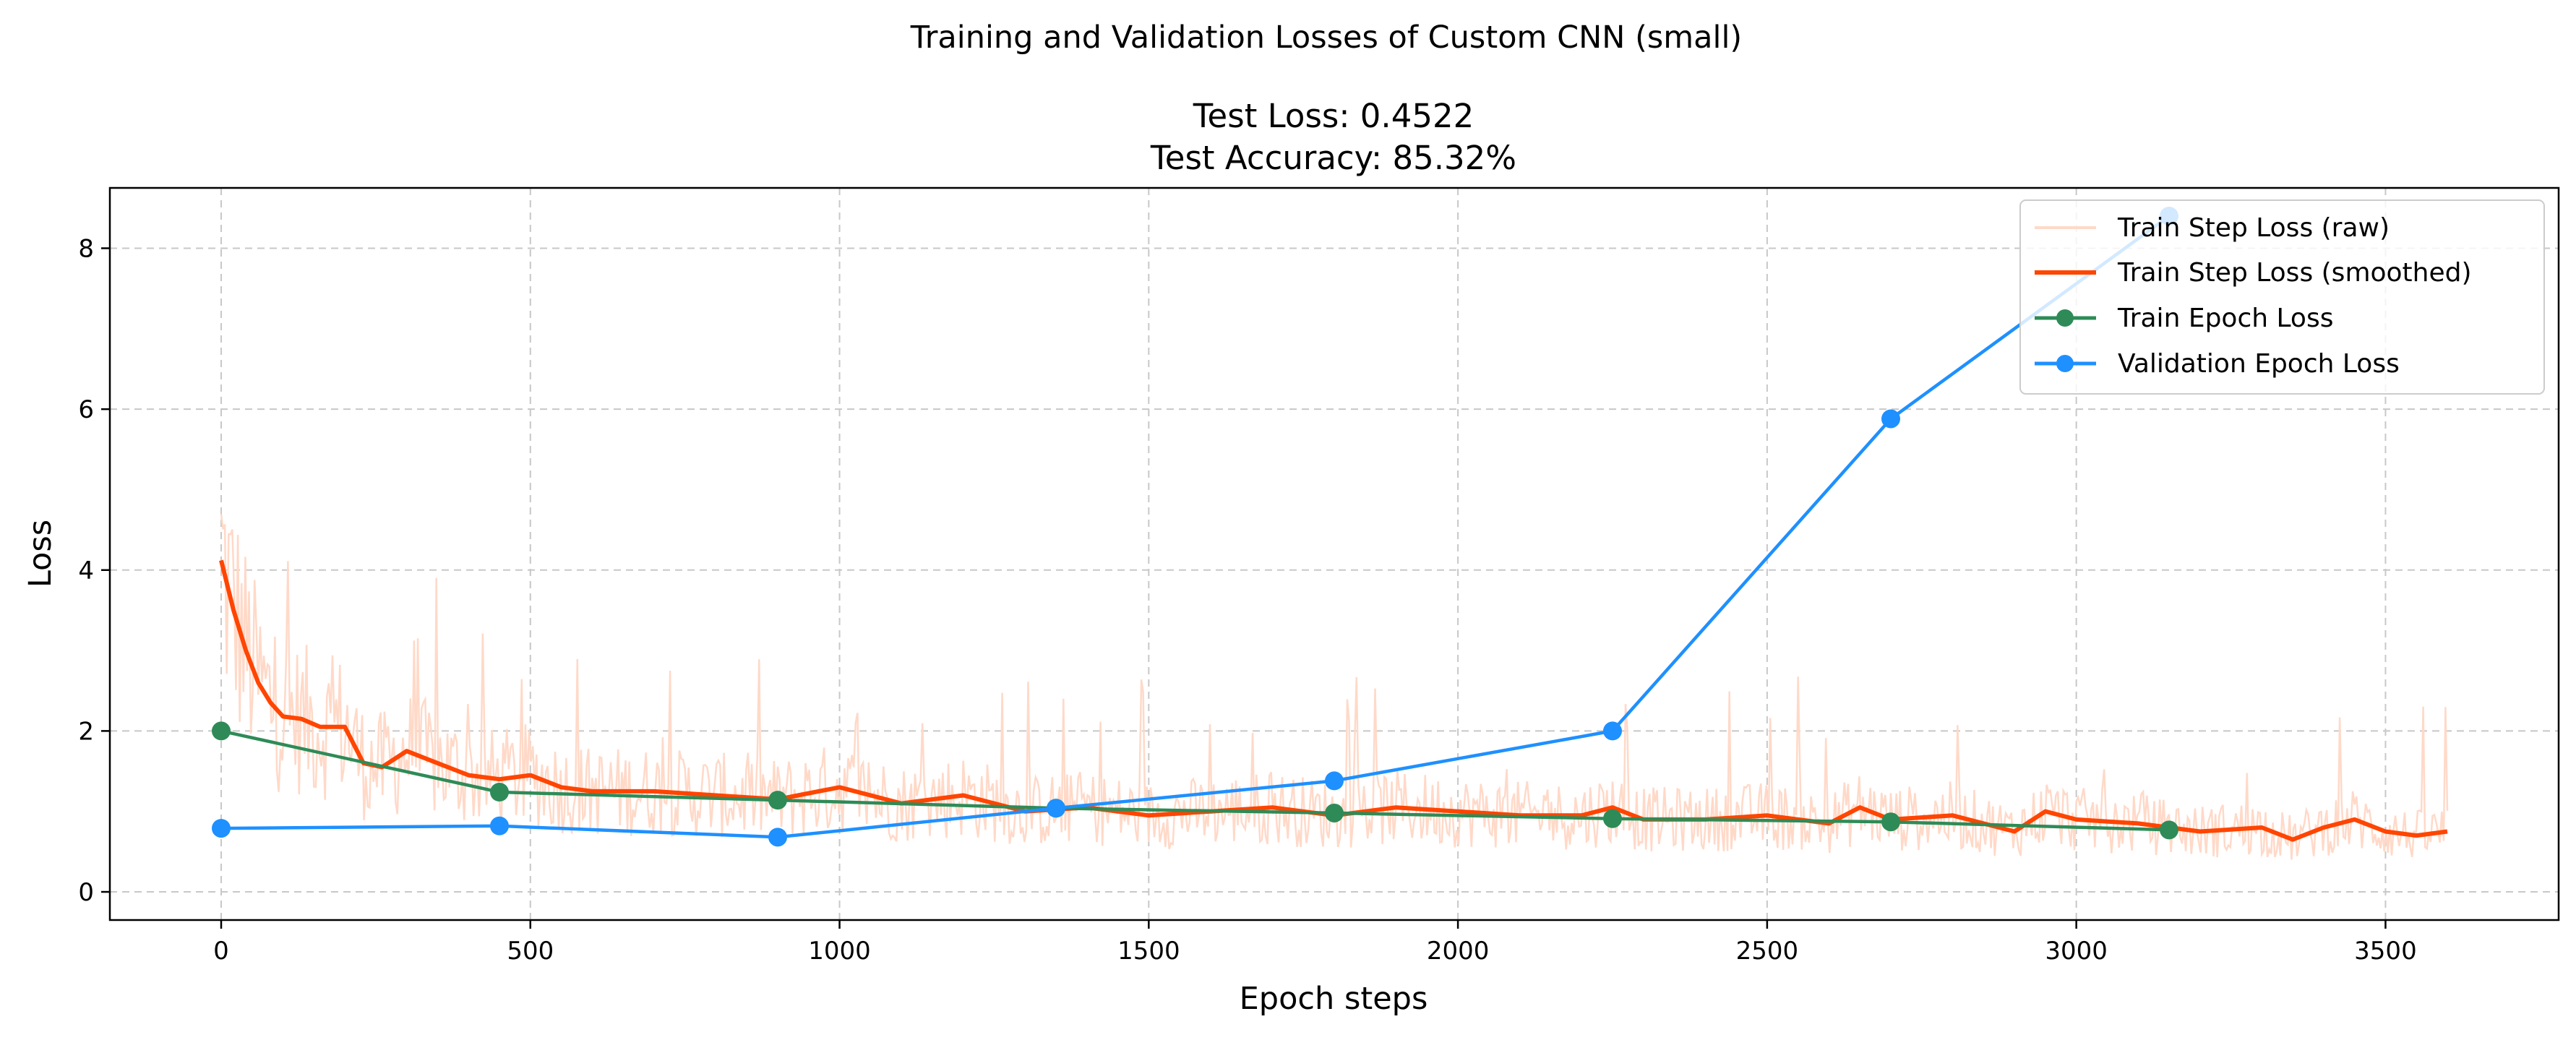 The image size is (2576, 1040). Describe the element at coordinates (40, 554) in the screenshot. I see `y-axis-label: Loss` at that location.